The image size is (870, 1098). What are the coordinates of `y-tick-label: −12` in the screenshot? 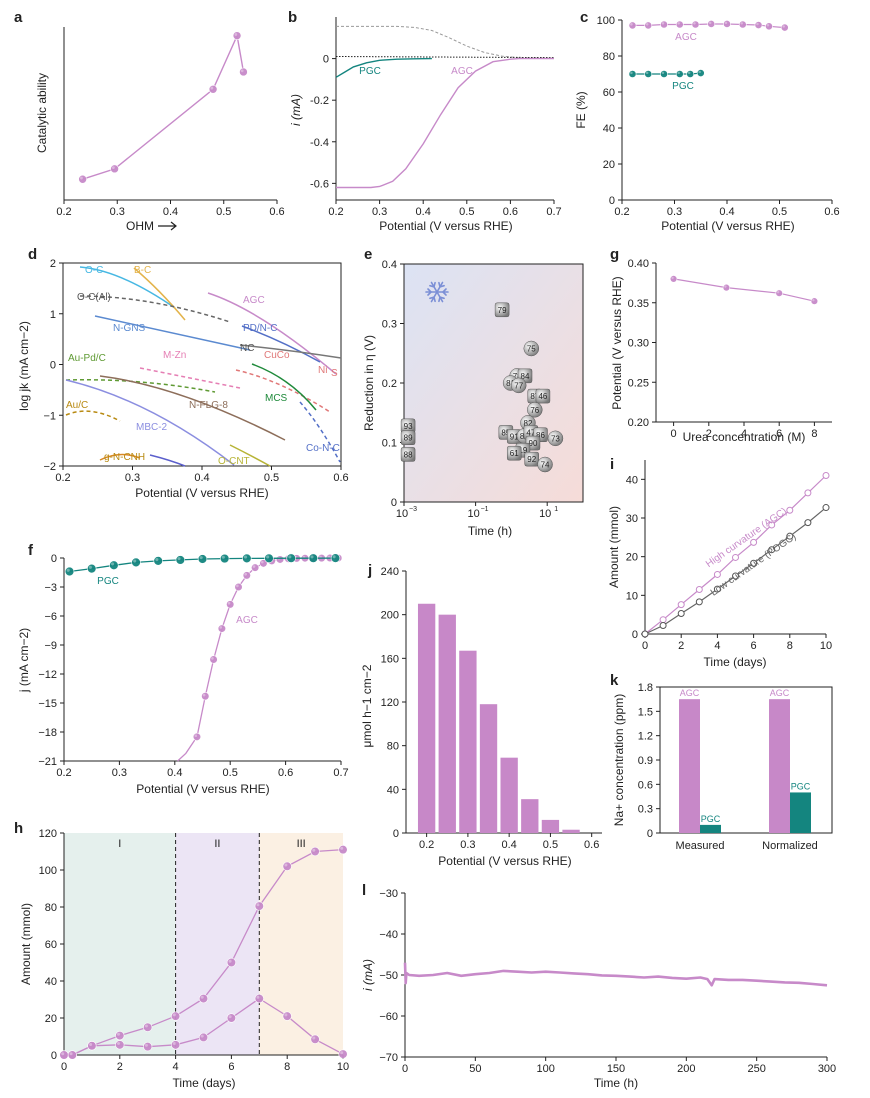 It's located at (47, 675).